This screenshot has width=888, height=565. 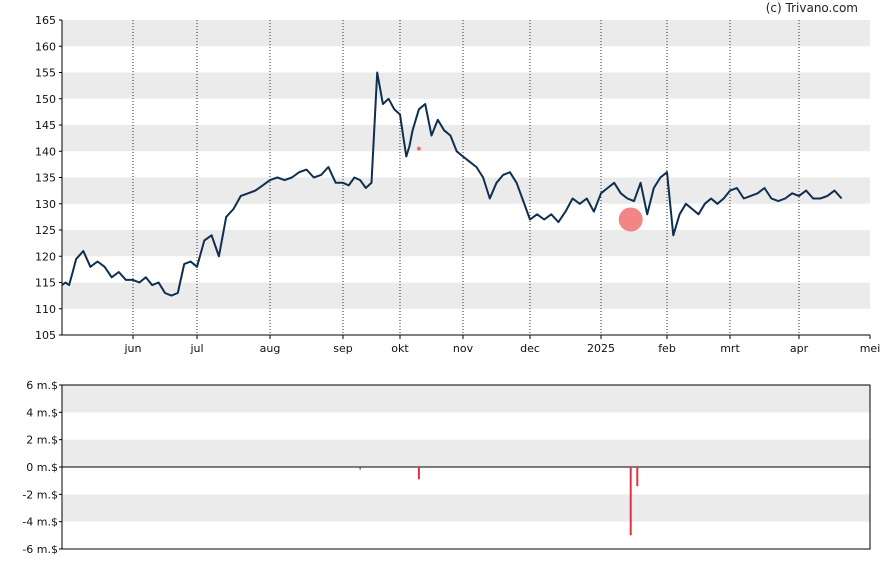 I want to click on month-tick-label: nov, so click(x=463, y=348).